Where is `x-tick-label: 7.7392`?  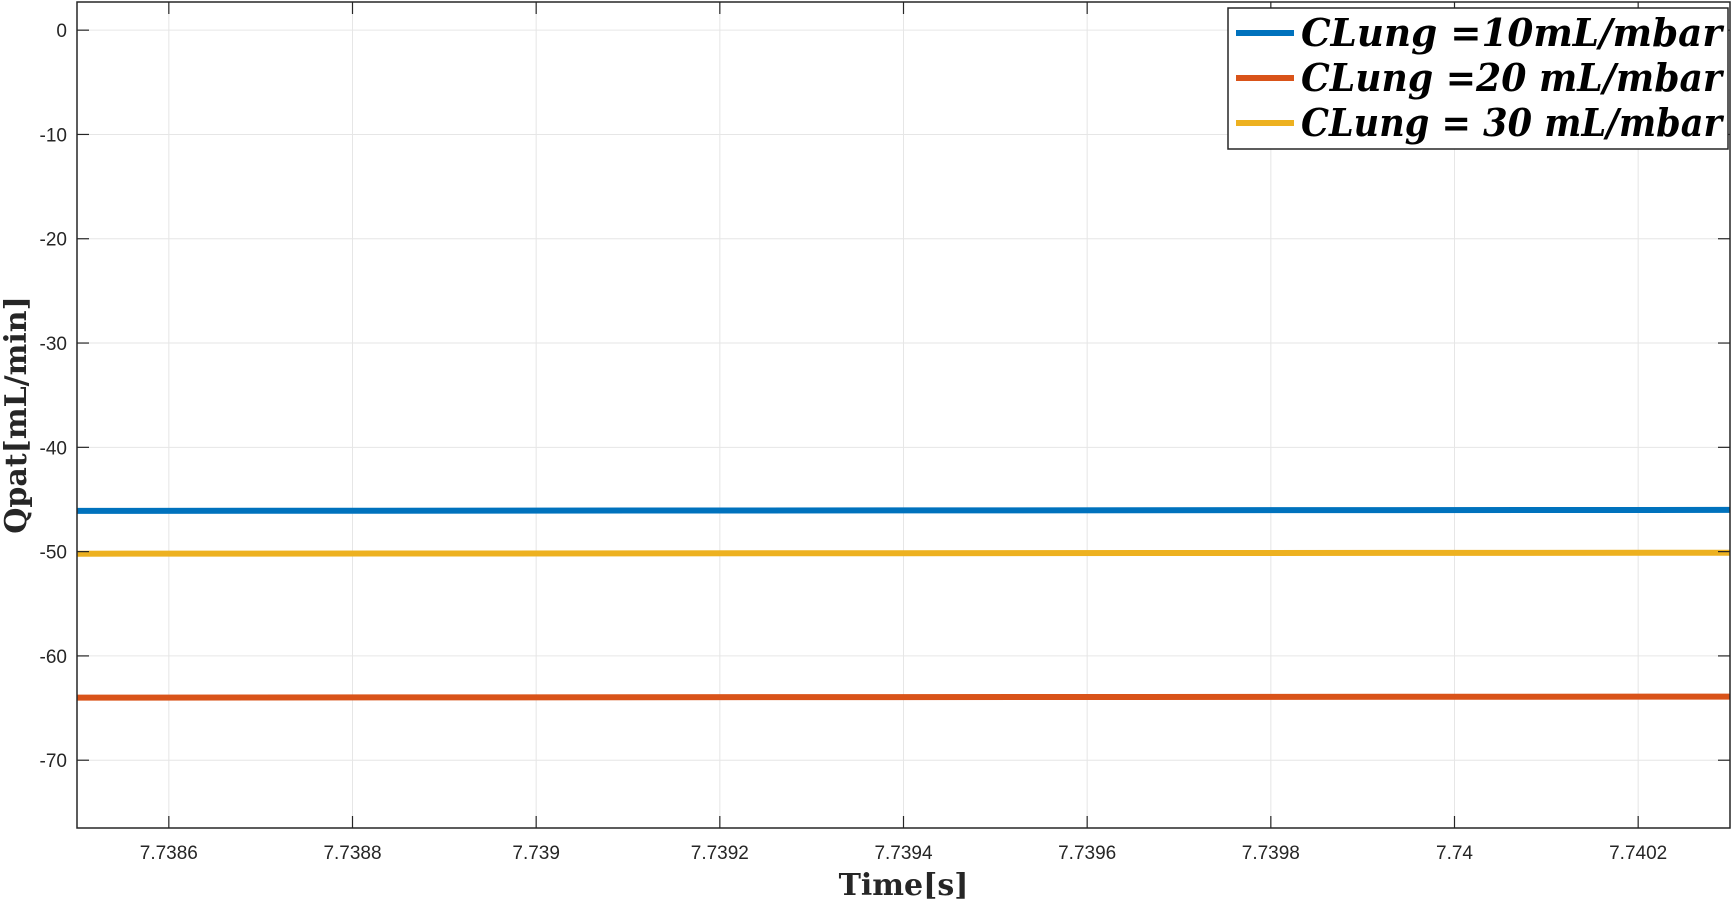
x-tick-label: 7.7392 is located at coordinates (720, 853).